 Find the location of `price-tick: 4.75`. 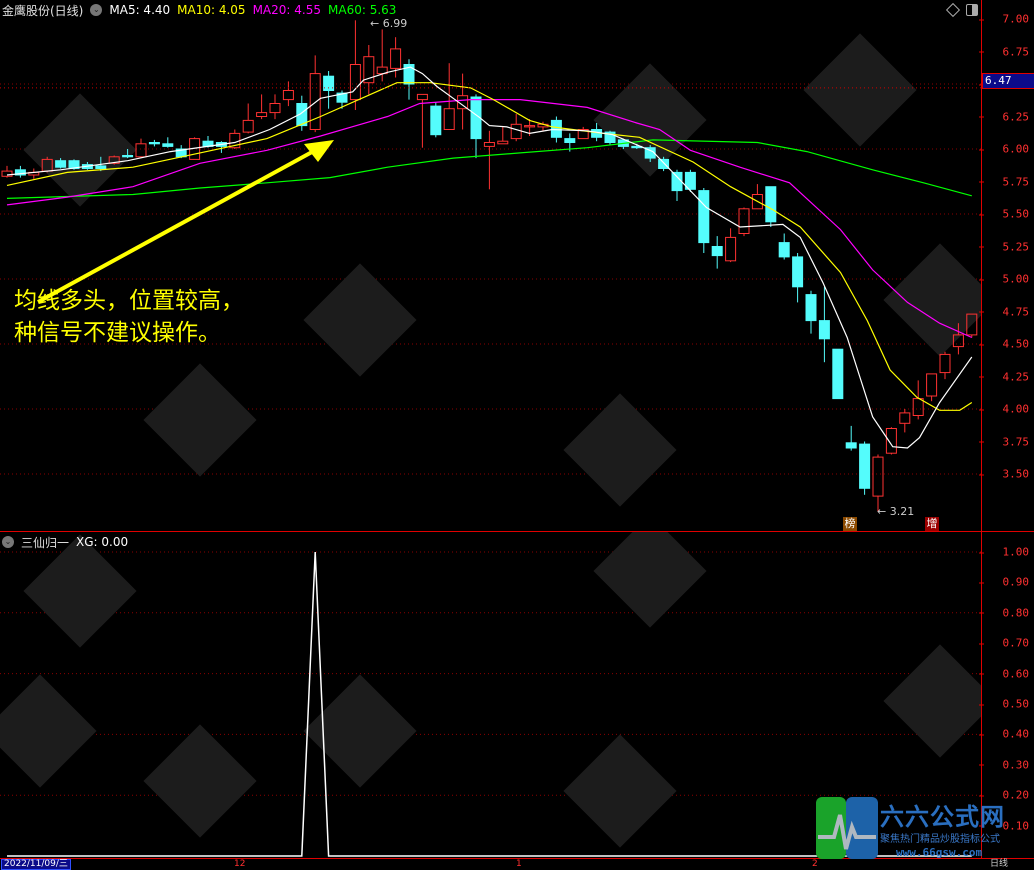

price-tick: 4.75 is located at coordinates (1003, 311).